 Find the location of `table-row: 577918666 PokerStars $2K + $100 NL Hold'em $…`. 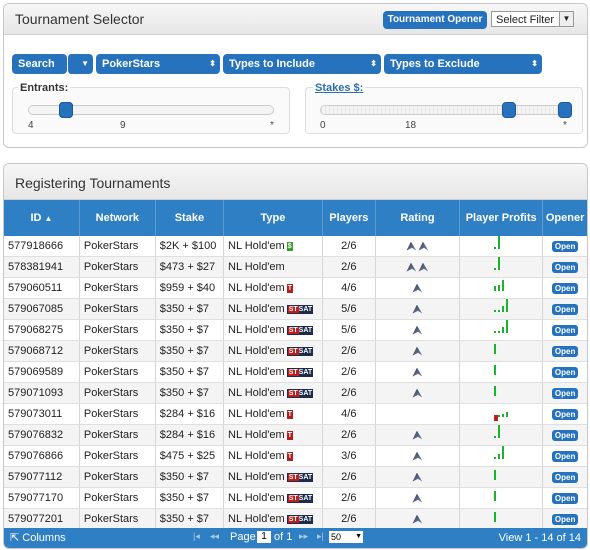

table-row: 577918666 PokerStars $2K + $100 NL Hold'em $… is located at coordinates (295, 246).